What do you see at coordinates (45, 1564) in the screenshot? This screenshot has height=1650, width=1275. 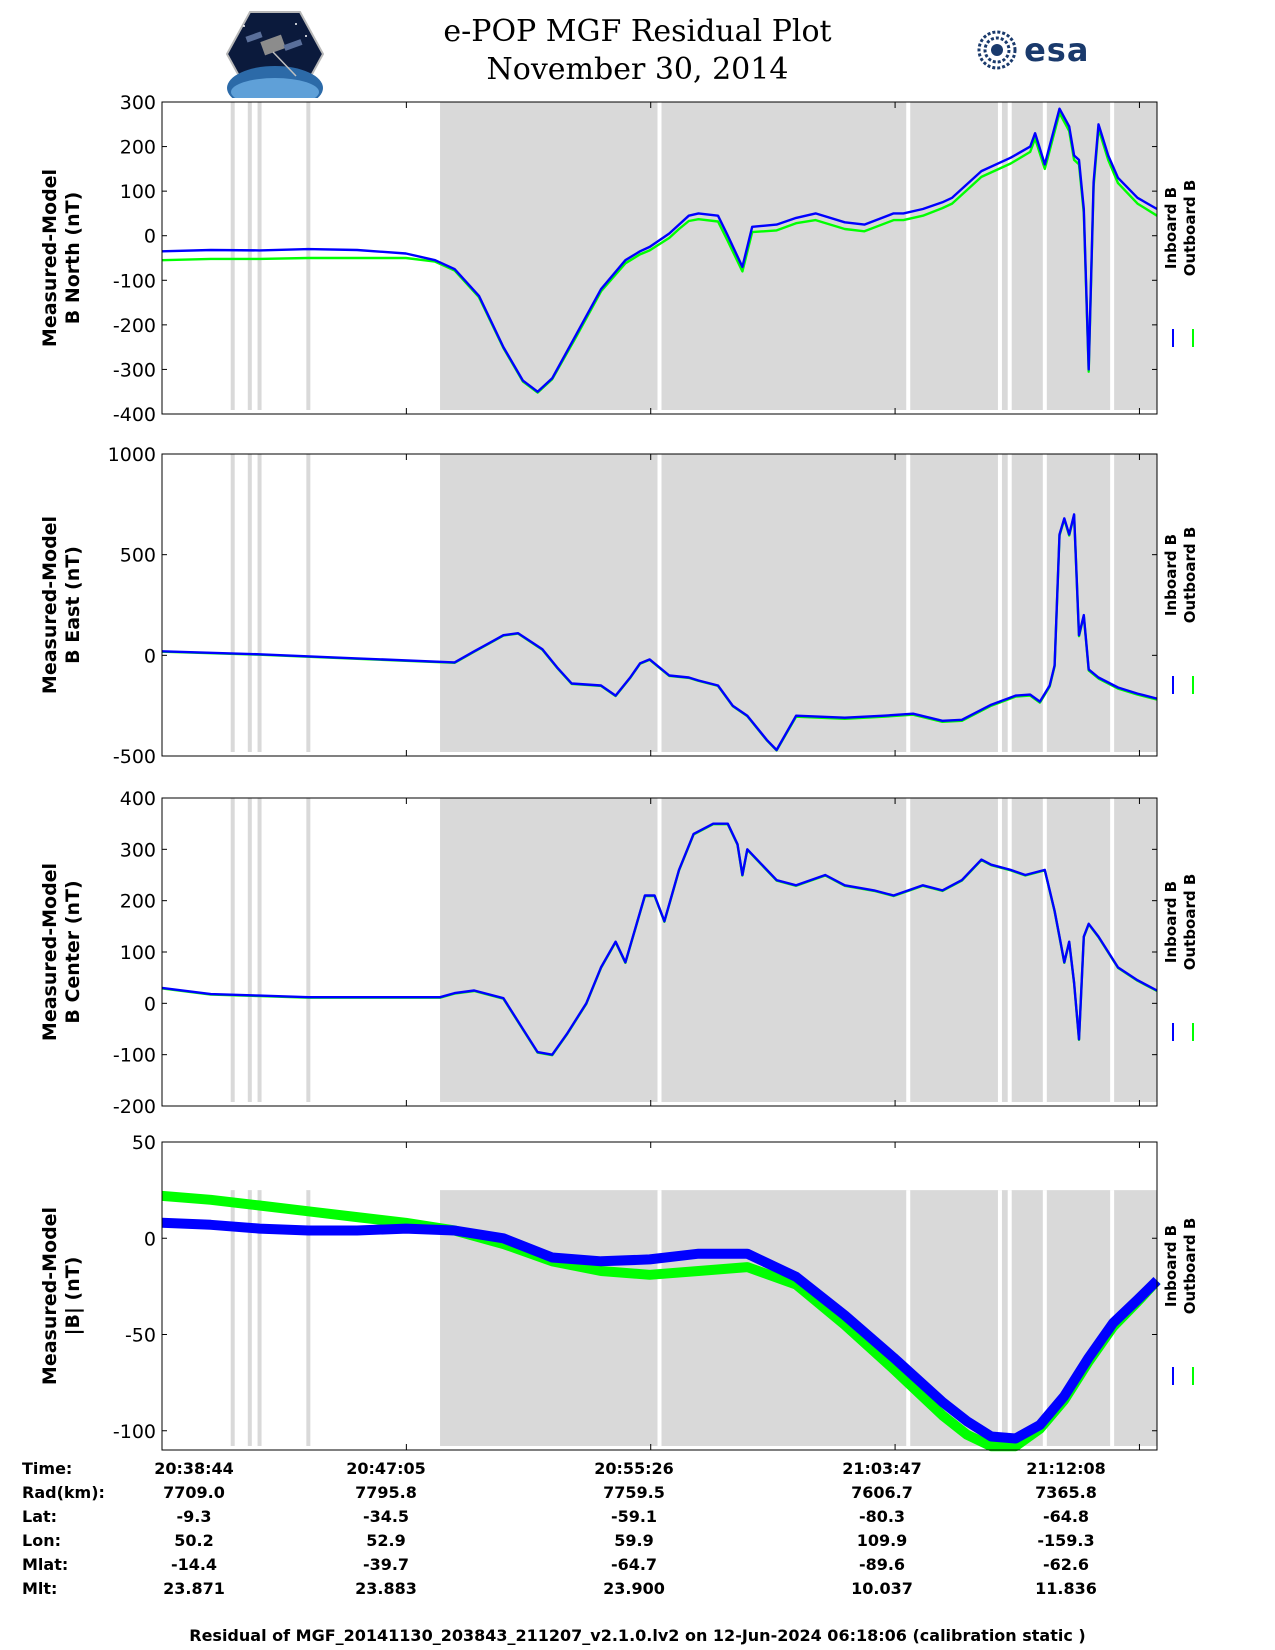 I see `info-row-label: Mlat:` at bounding box center [45, 1564].